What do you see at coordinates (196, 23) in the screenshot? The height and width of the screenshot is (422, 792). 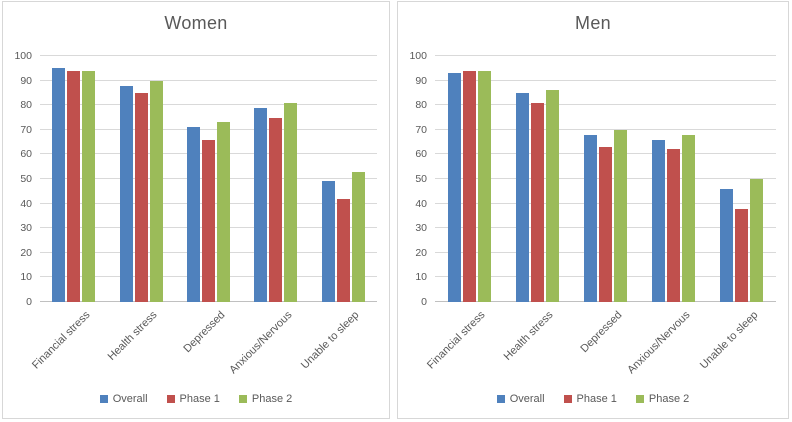 I see `chart-title: Women` at bounding box center [196, 23].